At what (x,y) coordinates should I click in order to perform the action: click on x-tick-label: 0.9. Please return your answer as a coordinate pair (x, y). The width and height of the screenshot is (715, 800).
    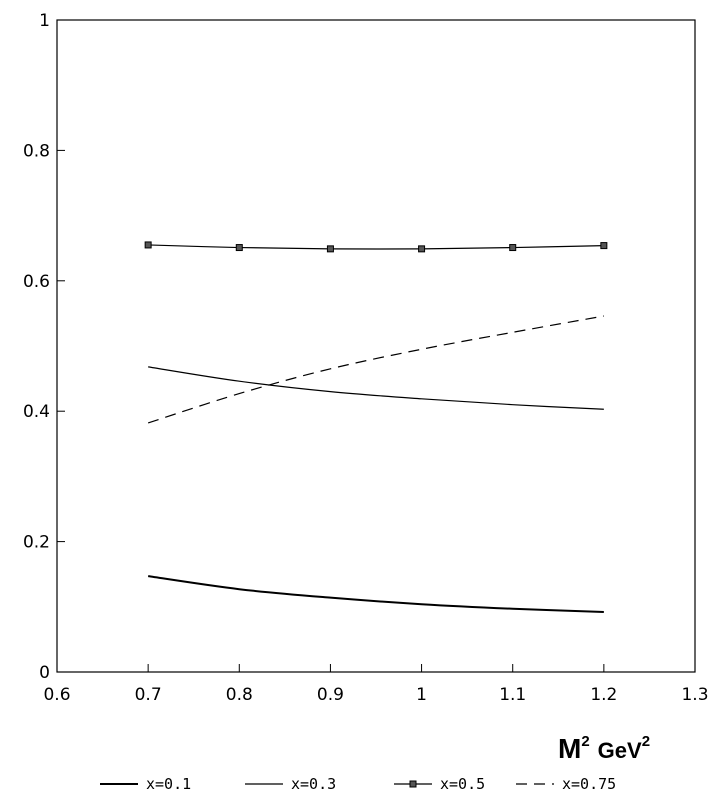
    Looking at the image, I should click on (330, 695).